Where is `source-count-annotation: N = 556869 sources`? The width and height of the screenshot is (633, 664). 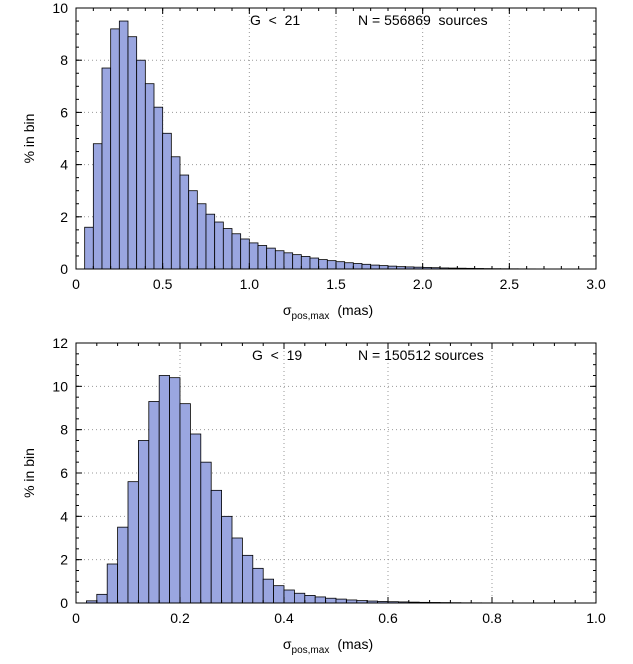 source-count-annotation: N = 556869 sources is located at coordinates (423, 20).